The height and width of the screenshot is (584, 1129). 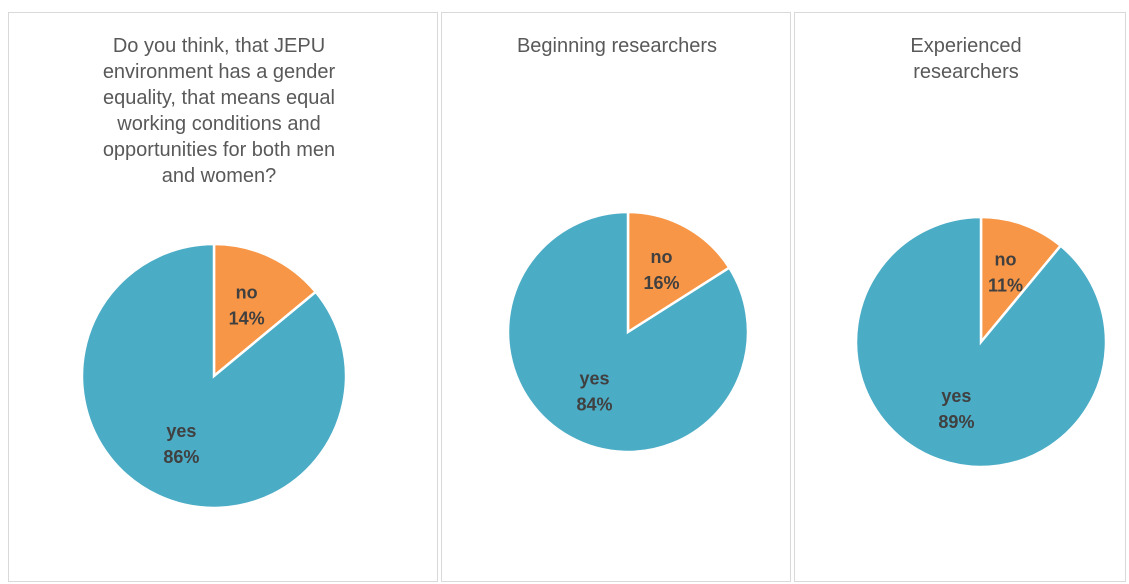 I want to click on pie-chart: no 11% yes 89%, so click(x=981, y=342).